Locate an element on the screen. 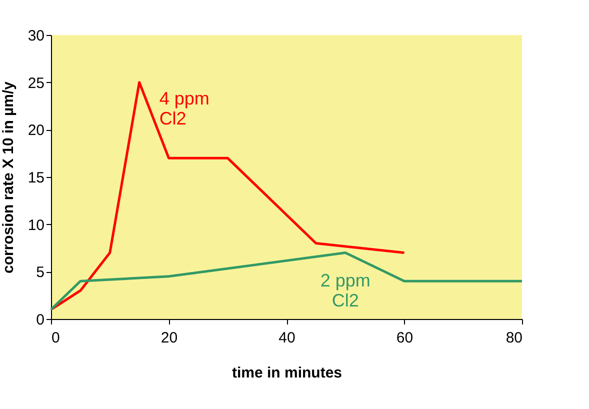 The height and width of the screenshot is (409, 589). y-tick-label: 25 is located at coordinates (36, 83).